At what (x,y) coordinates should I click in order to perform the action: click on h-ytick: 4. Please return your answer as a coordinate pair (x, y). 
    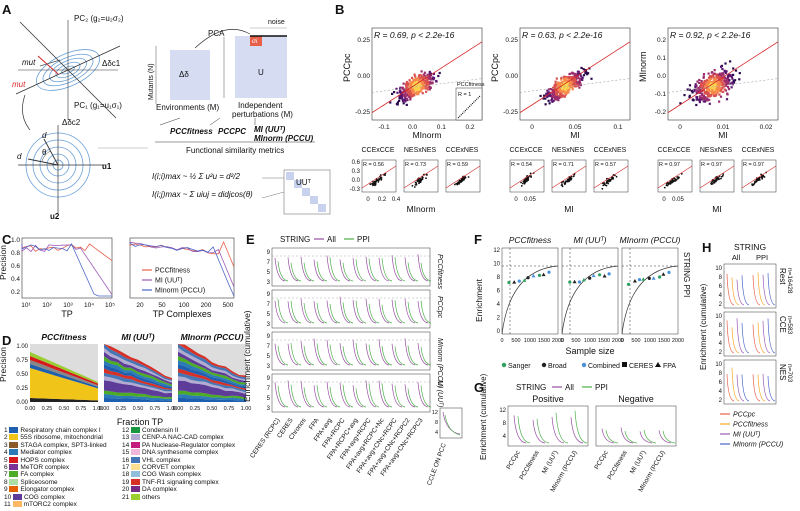
    Looking at the image, I should click on (721, 392).